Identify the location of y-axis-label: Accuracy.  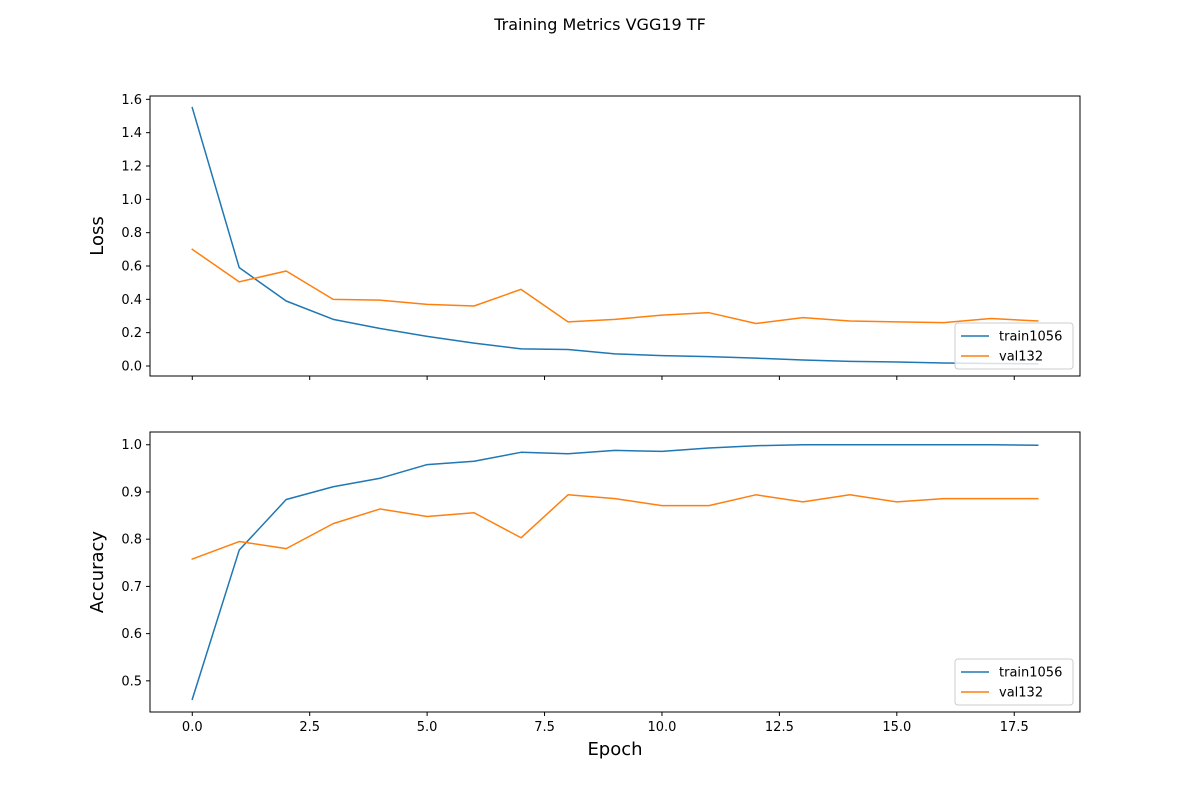
(97, 572).